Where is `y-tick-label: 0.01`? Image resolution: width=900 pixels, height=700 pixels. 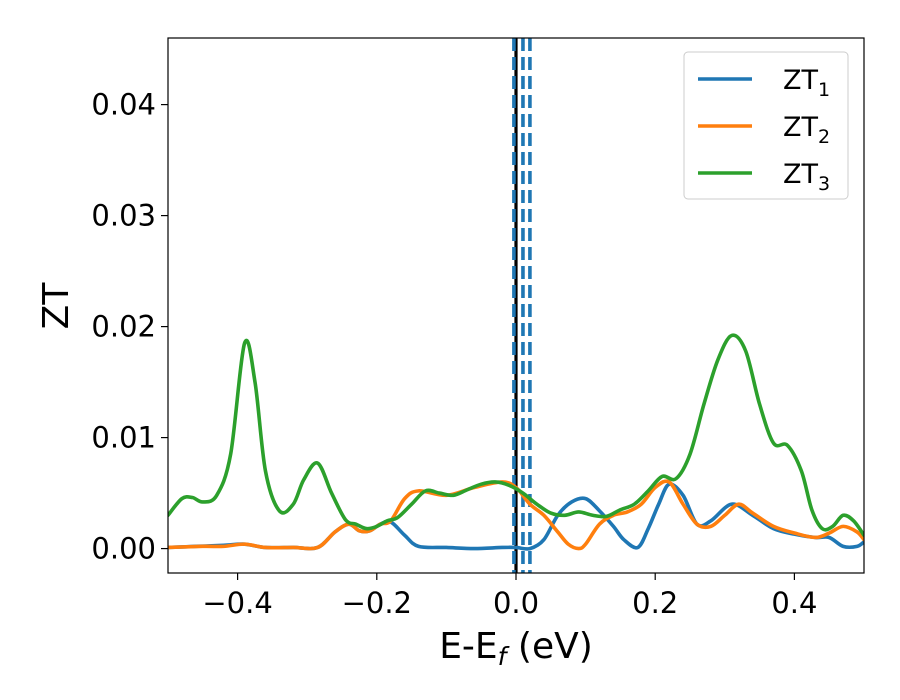 y-tick-label: 0.01 is located at coordinates (123, 438).